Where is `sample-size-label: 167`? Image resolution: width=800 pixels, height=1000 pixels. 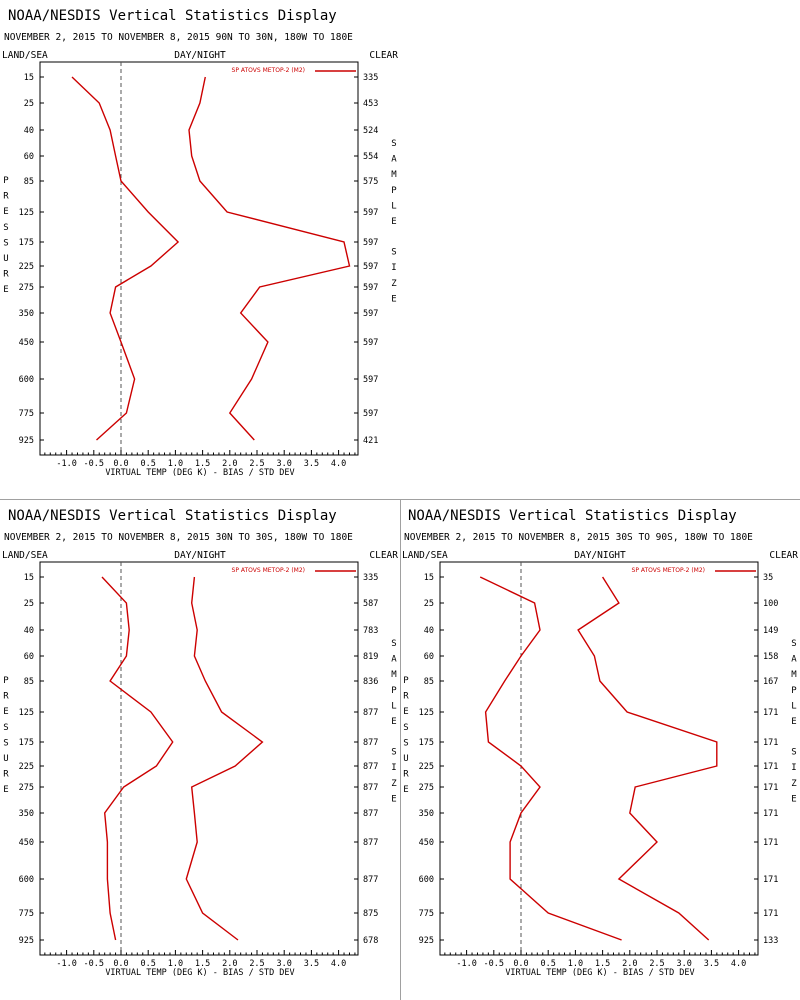 sample-size-label: 167 is located at coordinates (770, 682).